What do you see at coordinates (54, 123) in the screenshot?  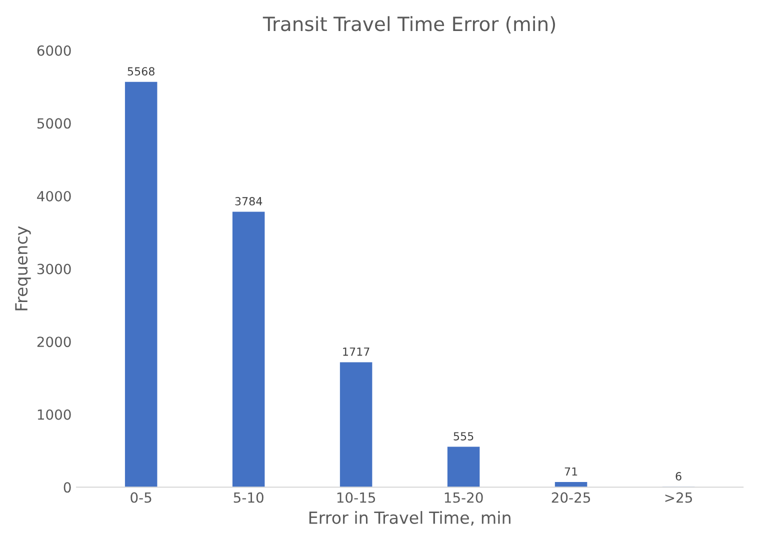 I see `y-tick-label: 5000` at bounding box center [54, 123].